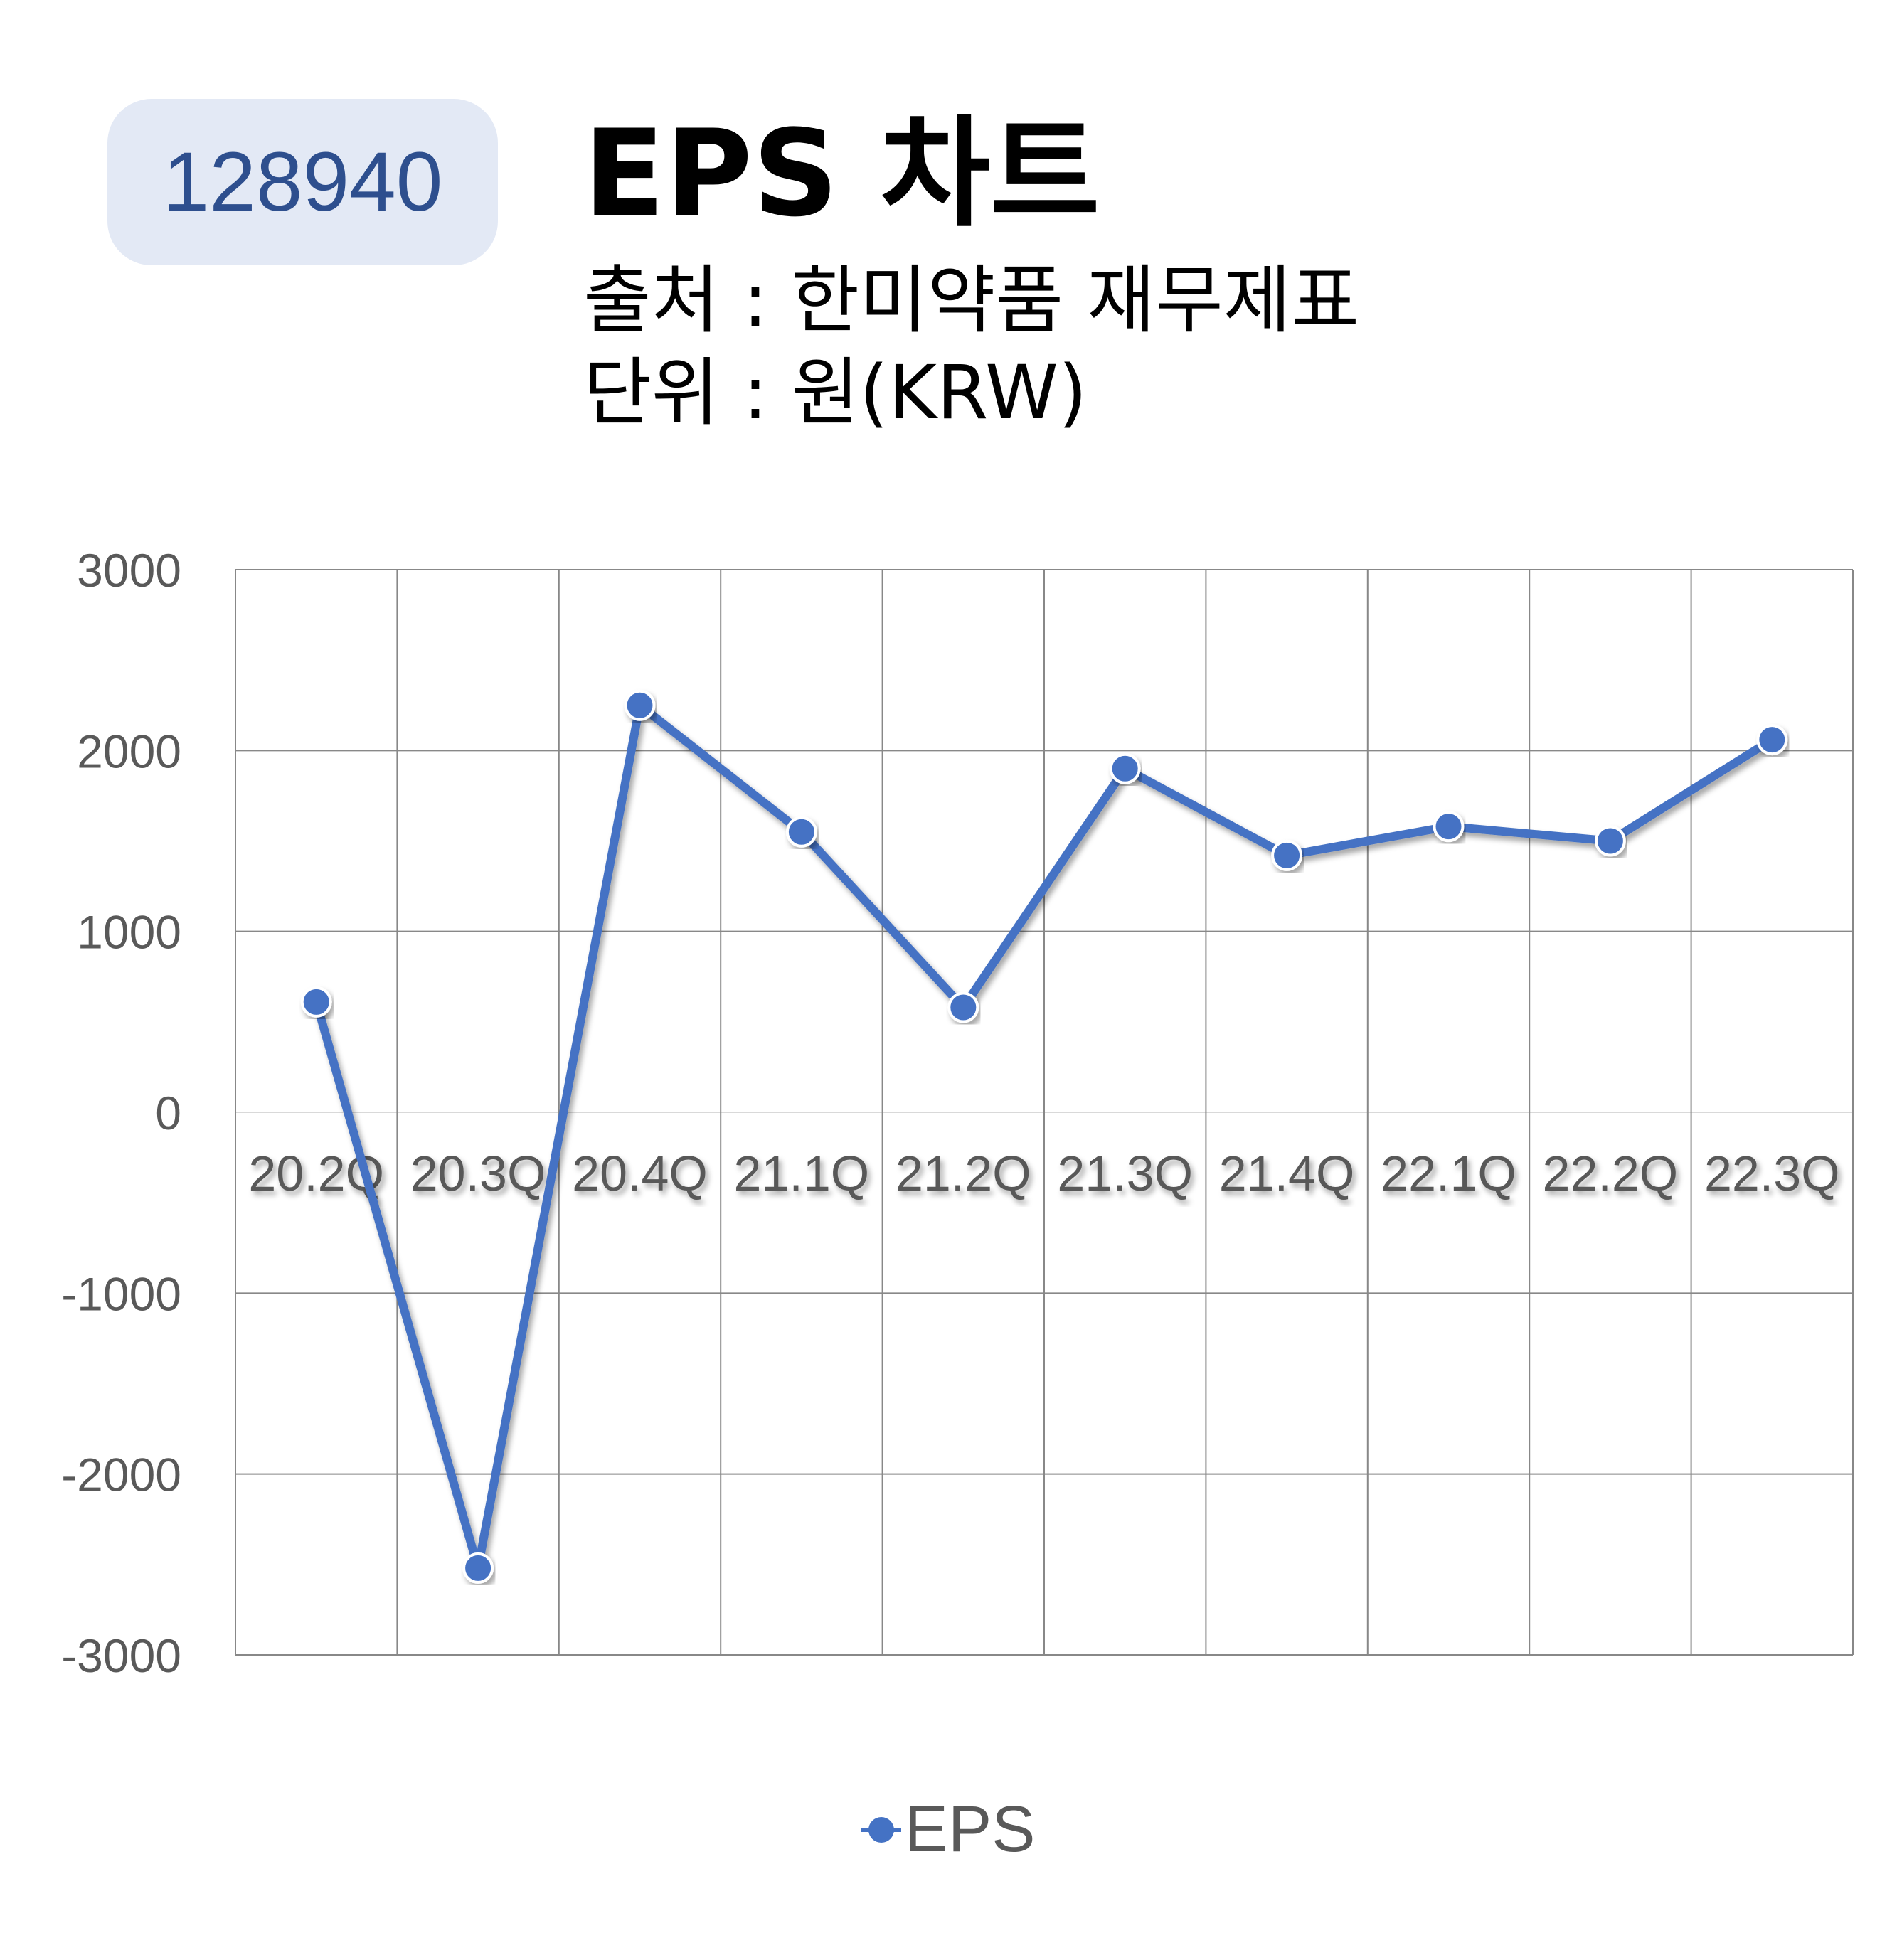 The height and width of the screenshot is (1960, 1897). Describe the element at coordinates (964, 1173) in the screenshot. I see `x-tick-label: 21.2Q` at that location.